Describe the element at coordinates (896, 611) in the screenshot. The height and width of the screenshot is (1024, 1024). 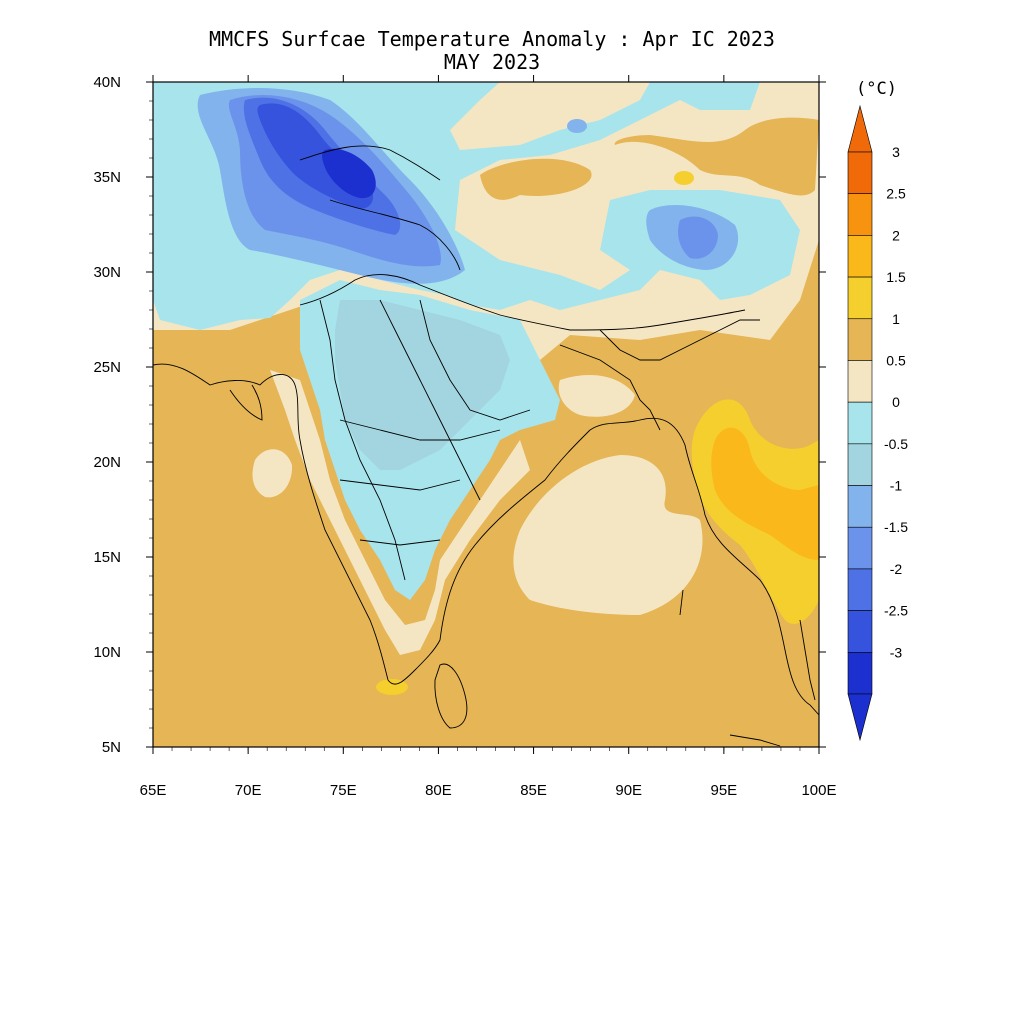
I see `colorbar-label: -2.5` at that location.